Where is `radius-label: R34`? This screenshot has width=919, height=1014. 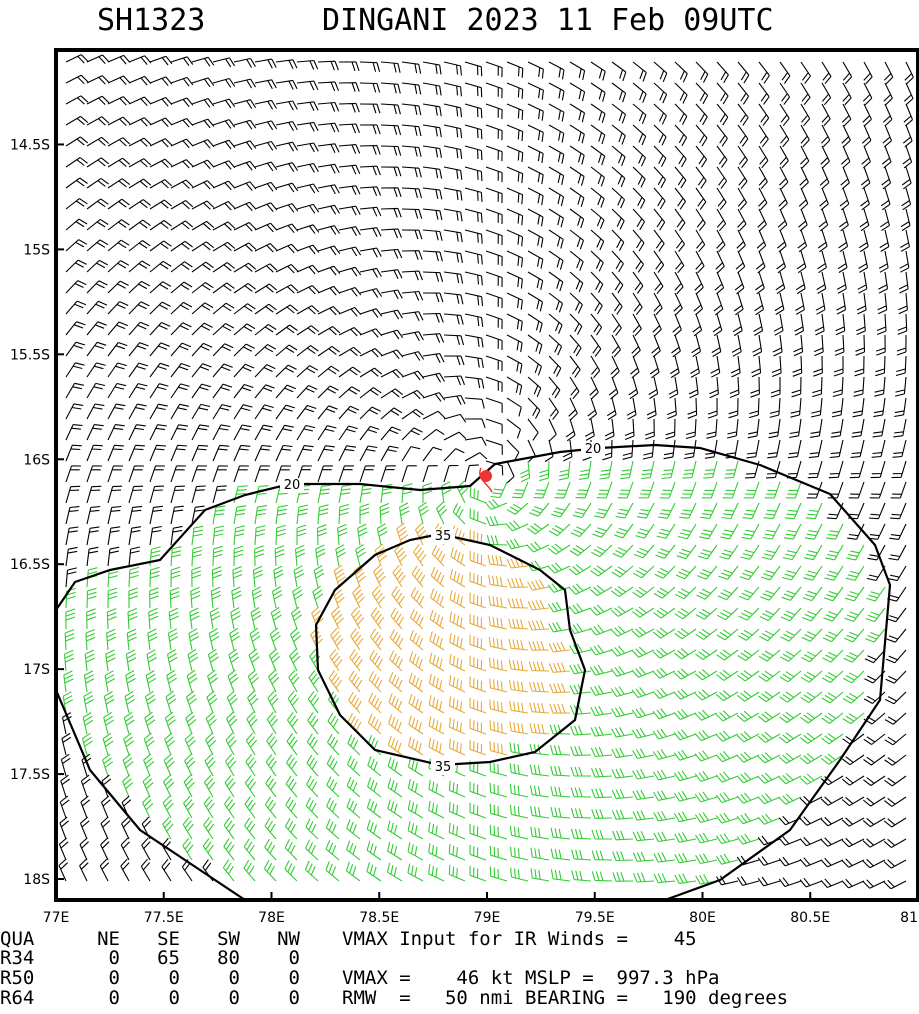
radius-label: R34 is located at coordinates (17, 958).